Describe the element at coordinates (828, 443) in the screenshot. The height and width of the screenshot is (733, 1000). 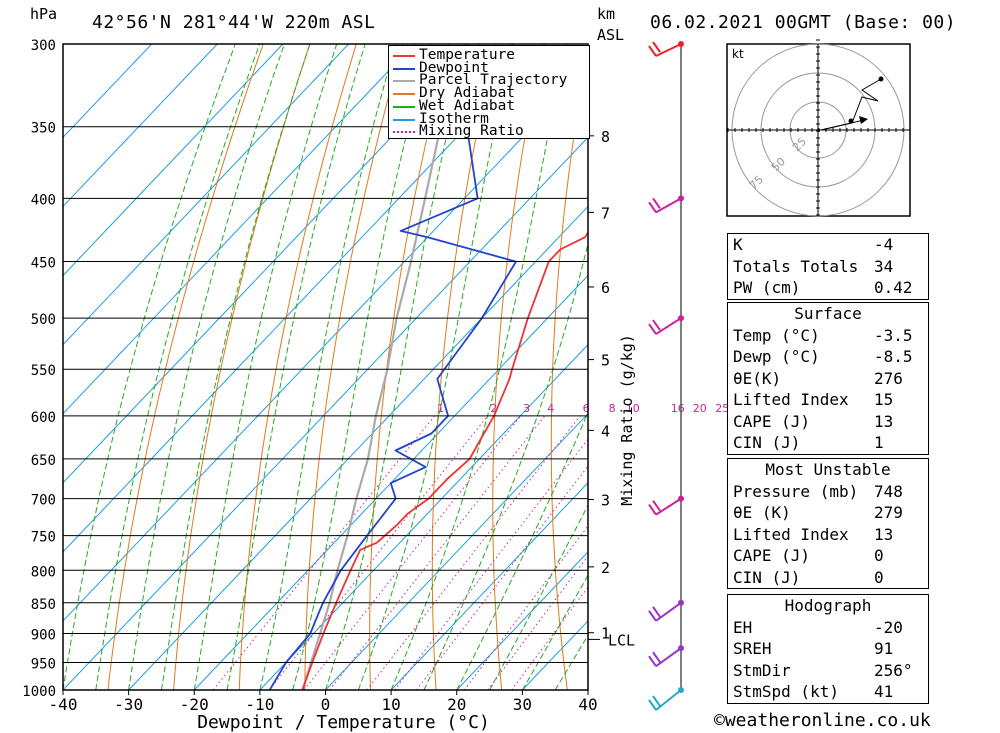
I see `index-row: CIN (J) 1` at that location.